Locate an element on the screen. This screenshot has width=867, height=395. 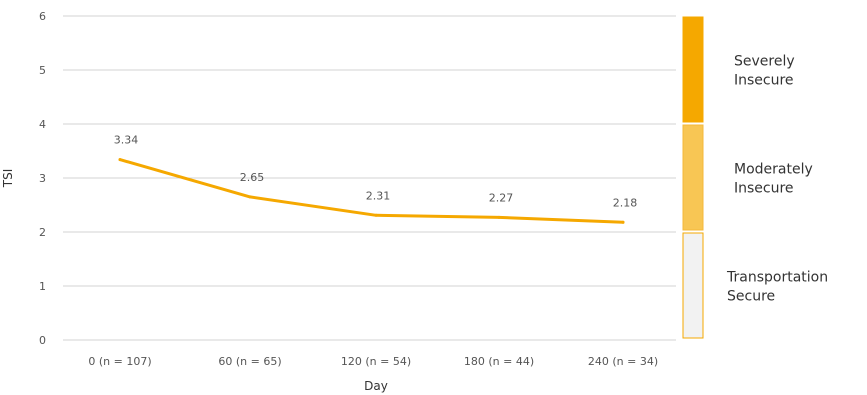
y-tick-label: 3 is located at coordinates (42, 178).